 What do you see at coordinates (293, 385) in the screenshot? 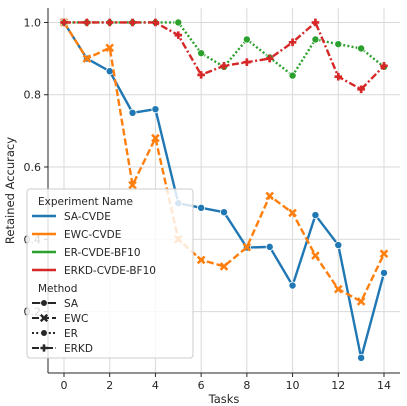
I see `x-tick-label: 10` at bounding box center [293, 385].